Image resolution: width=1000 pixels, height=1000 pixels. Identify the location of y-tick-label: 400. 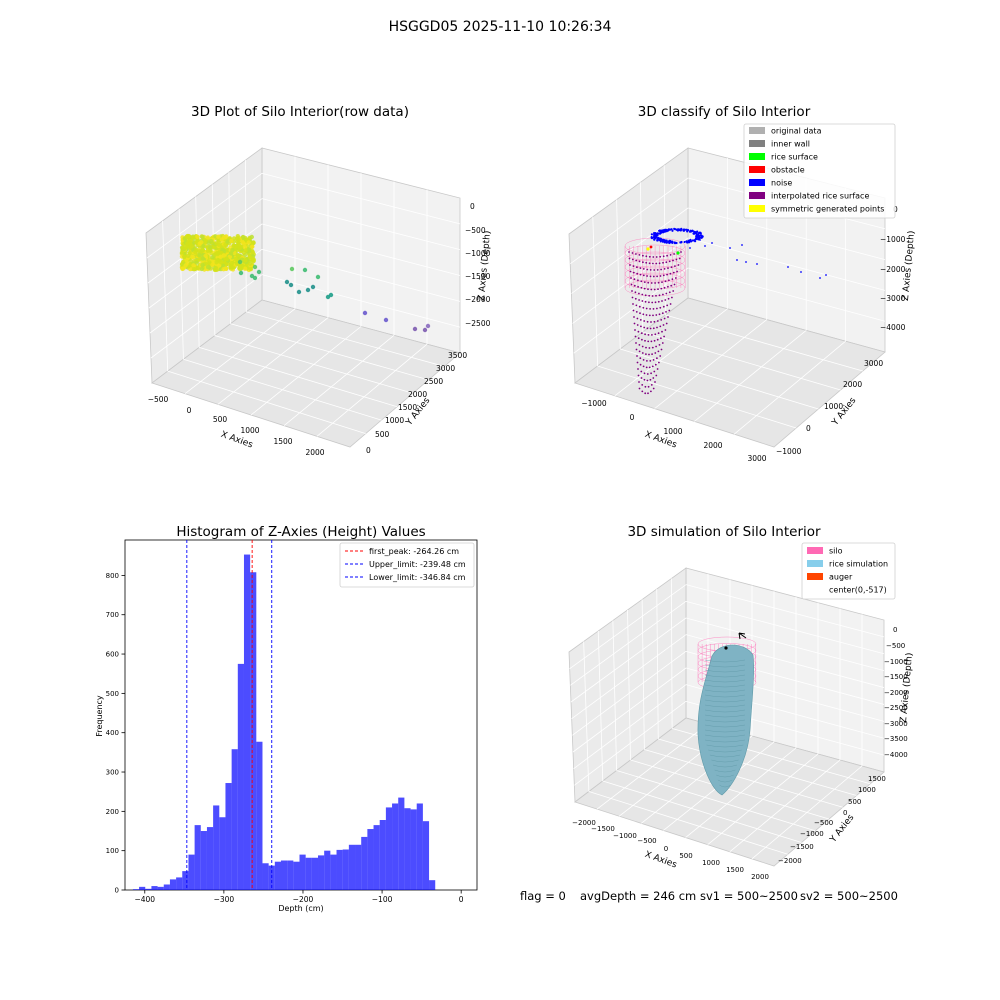
(112, 733).